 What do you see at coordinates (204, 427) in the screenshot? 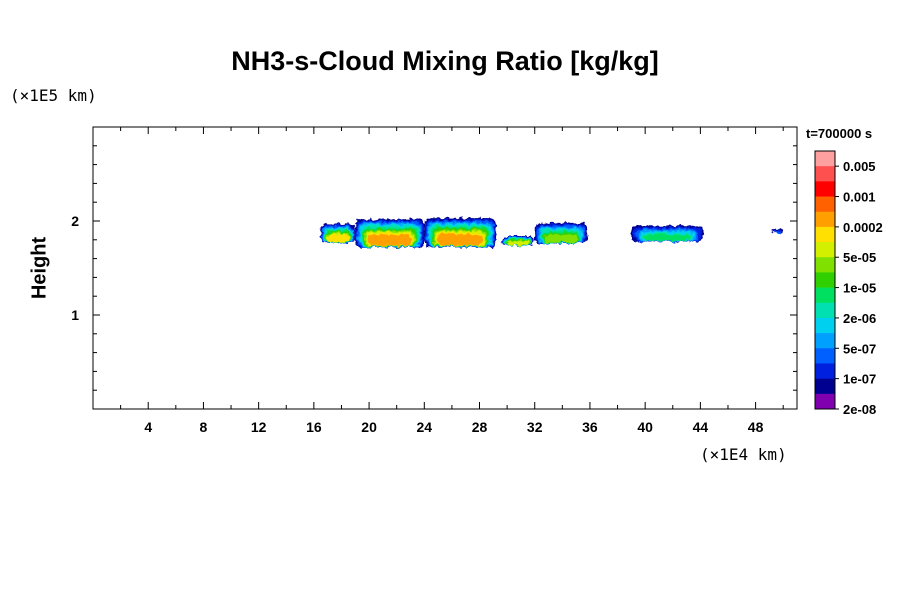
I see `x-tick-label: 8` at bounding box center [204, 427].